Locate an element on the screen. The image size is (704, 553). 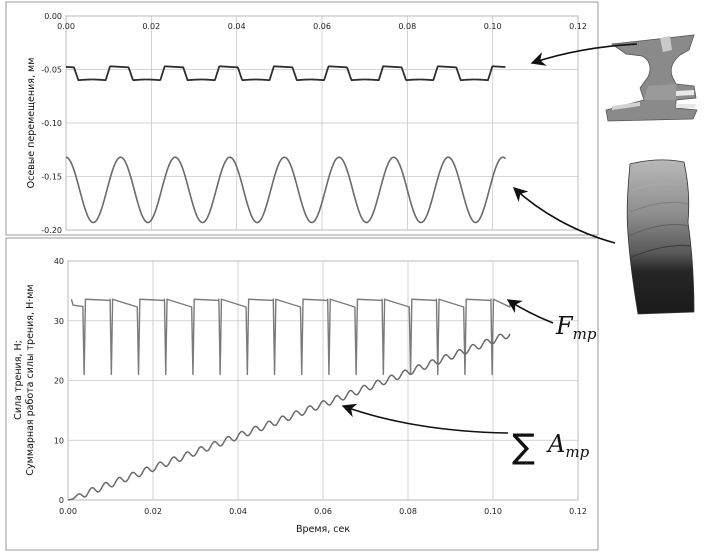
top-x-tick-label: 0.08 is located at coordinates (407, 26).